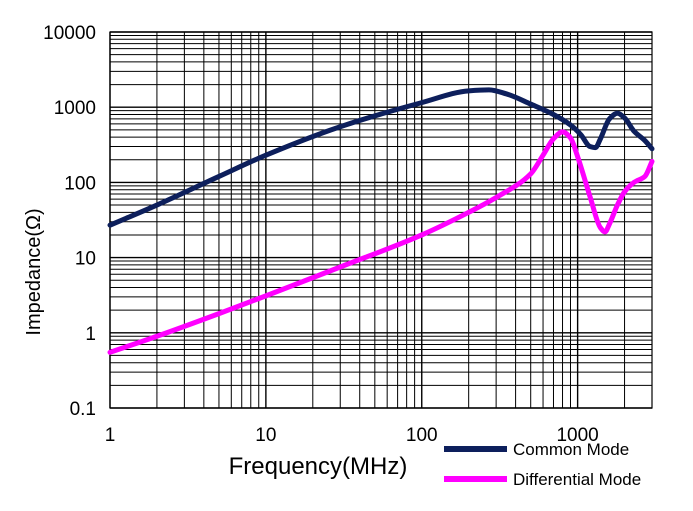 The image size is (693, 511). What do you see at coordinates (318, 466) in the screenshot?
I see `x-axis-label: Frequency(MHz)` at bounding box center [318, 466].